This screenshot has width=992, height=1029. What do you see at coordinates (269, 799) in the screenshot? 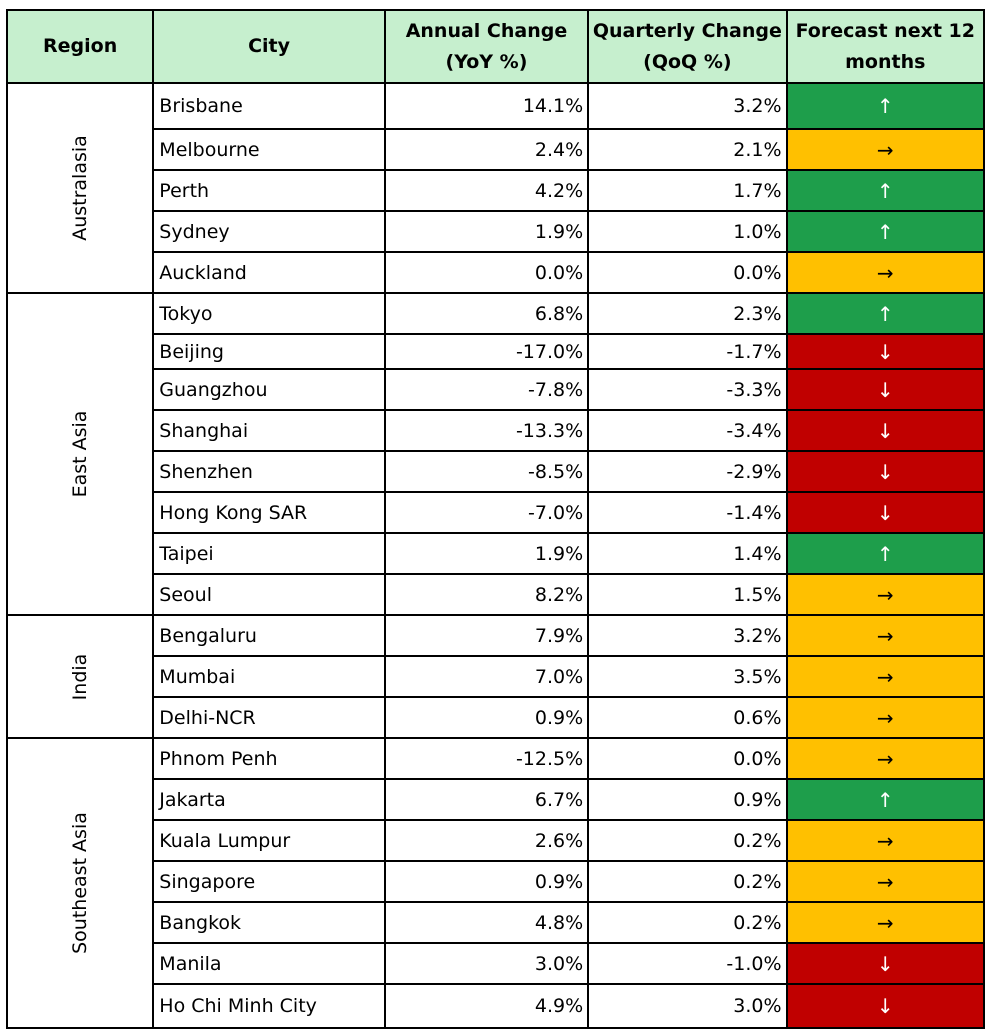
I see `city-cell: Jakarta` at bounding box center [269, 799].